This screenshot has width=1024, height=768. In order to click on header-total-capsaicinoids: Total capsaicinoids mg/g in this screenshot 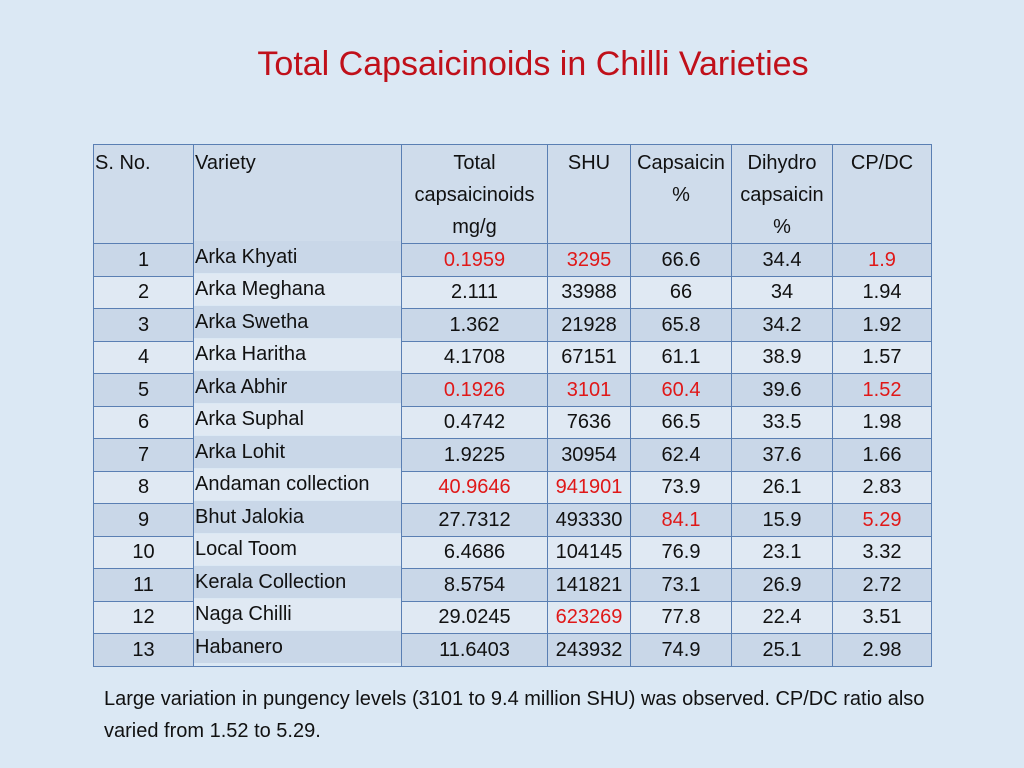, I will do `click(474, 194)`.